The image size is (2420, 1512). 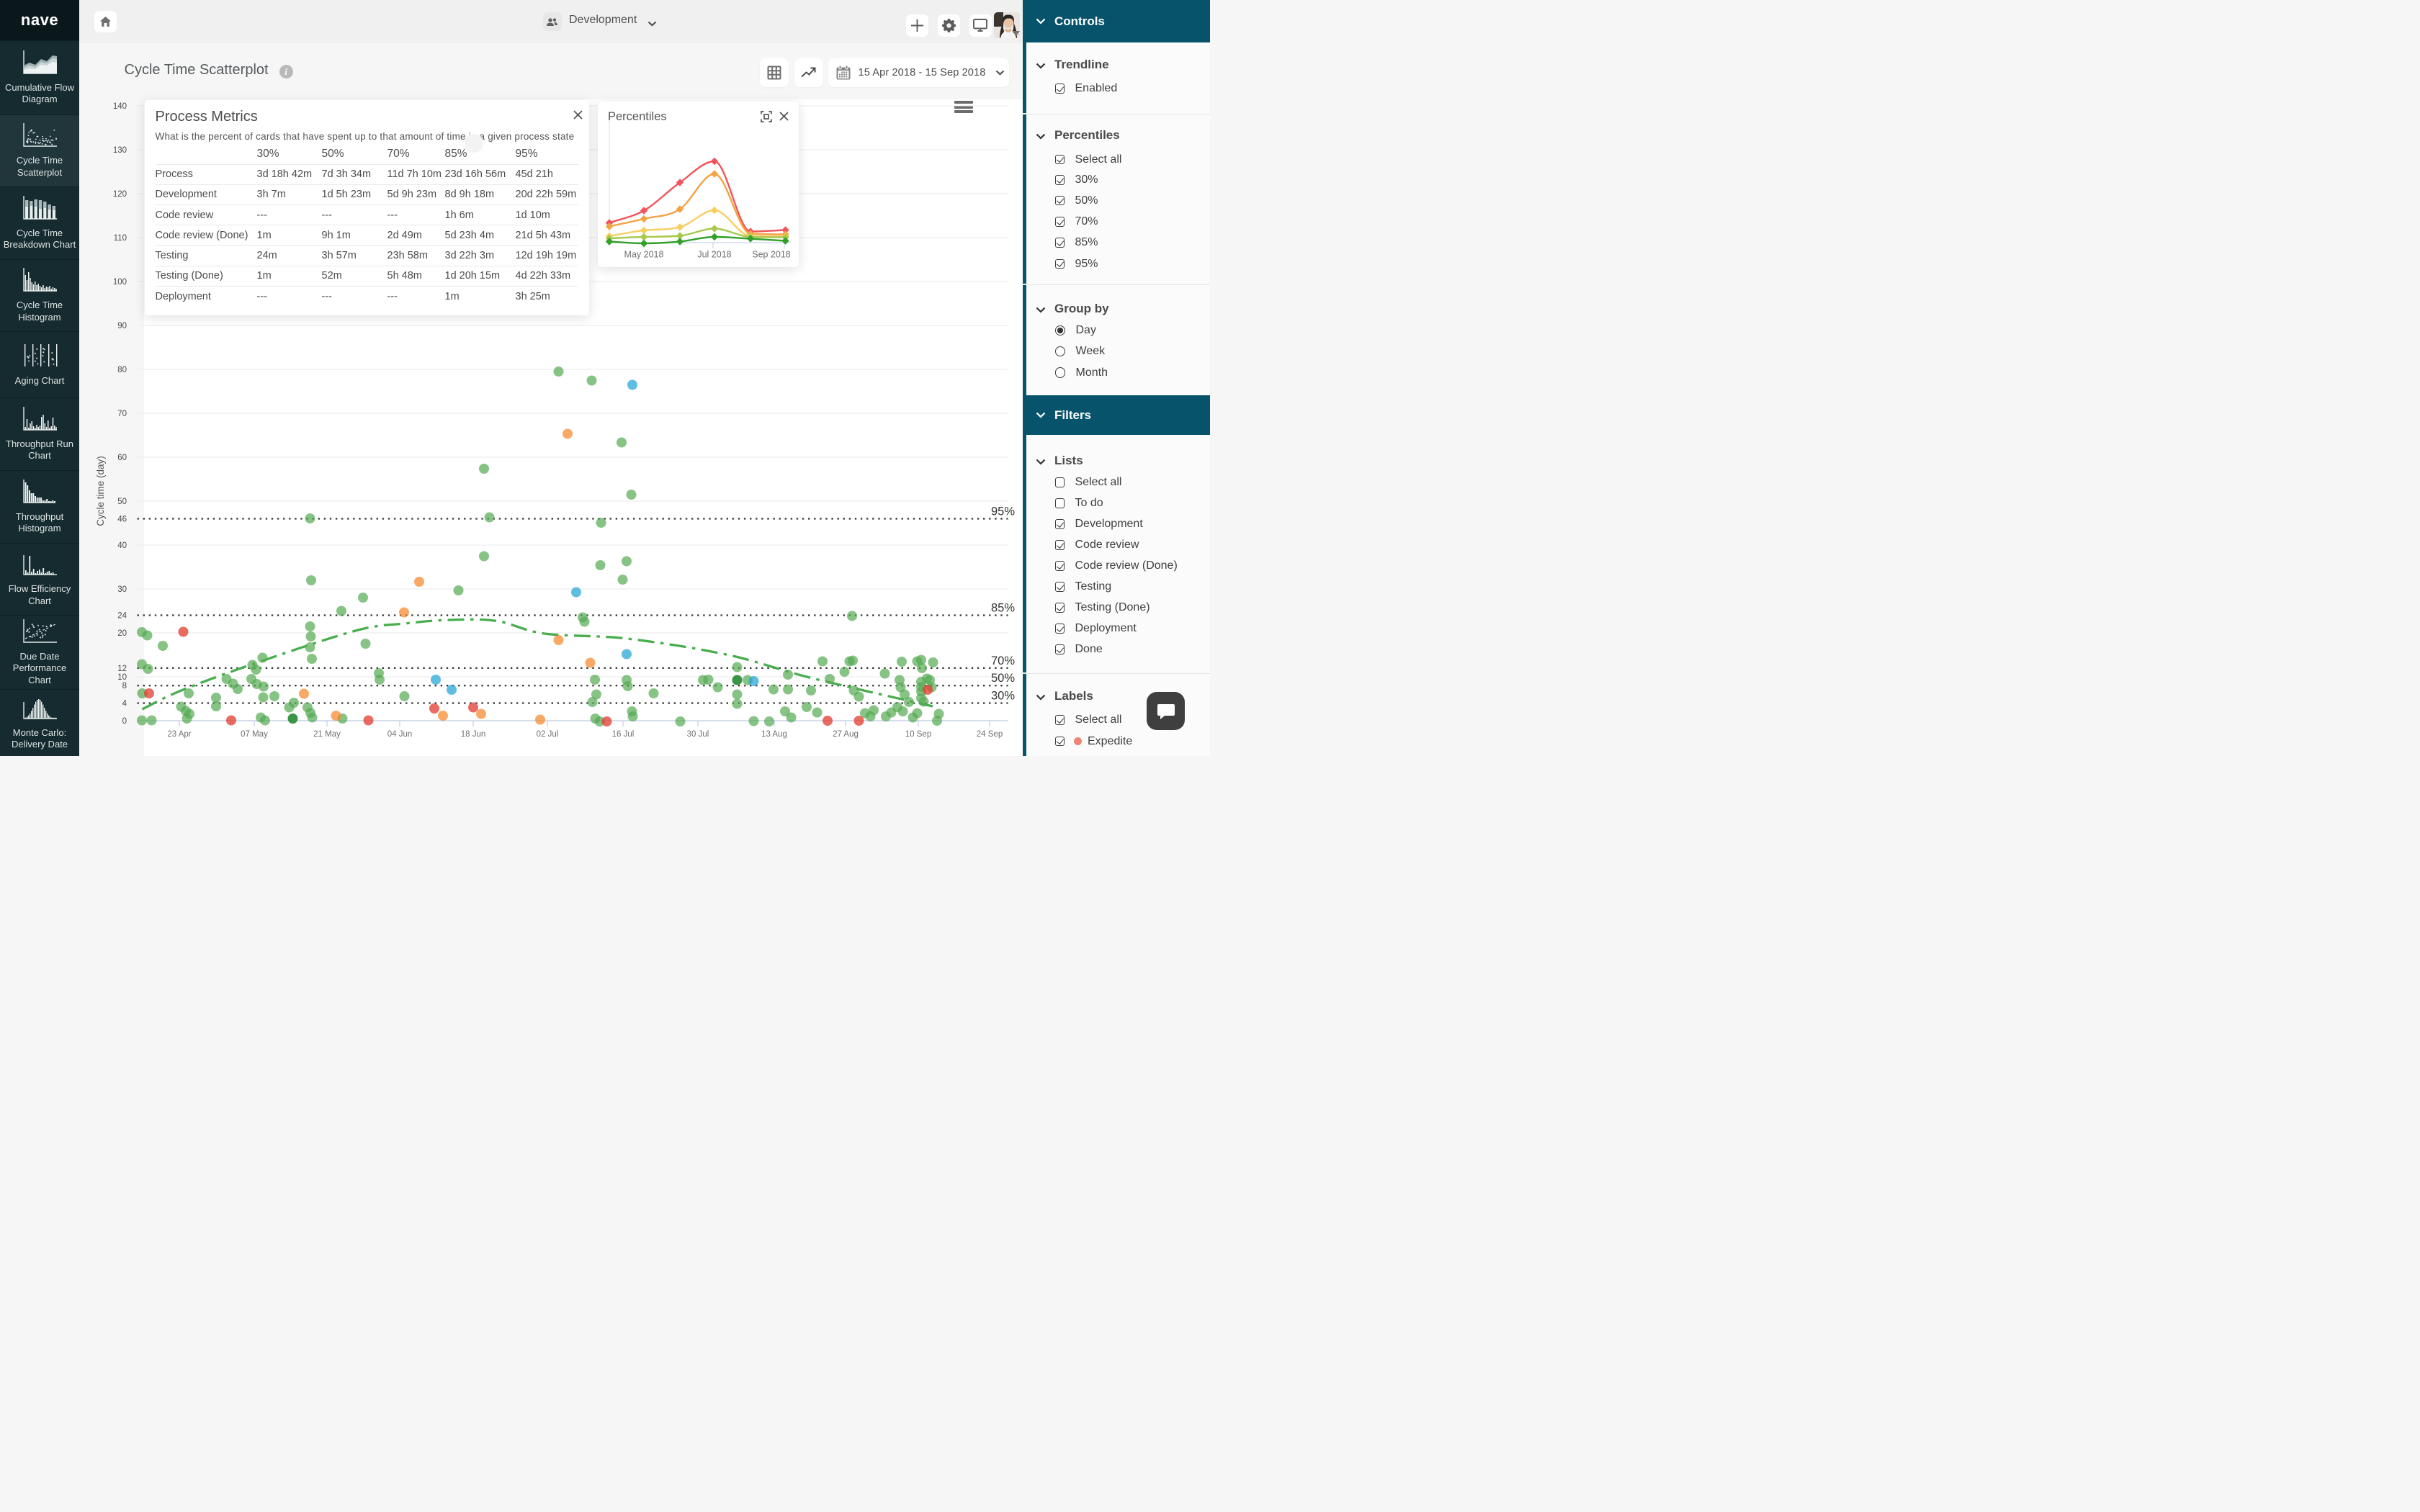 I want to click on svg-text: 50%, so click(x=1003, y=678).